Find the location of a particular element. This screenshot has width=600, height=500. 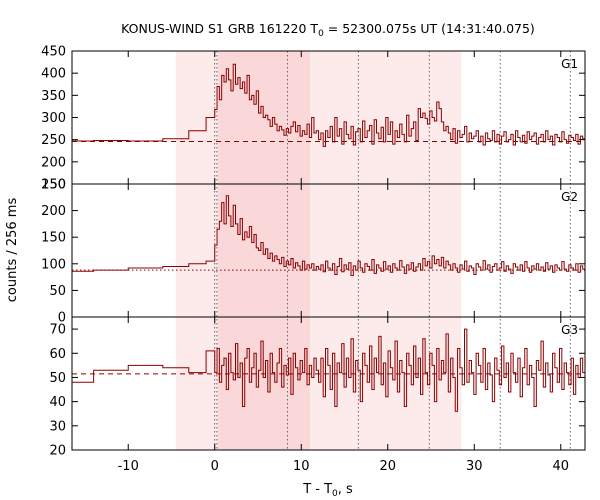

y-tick-label: 20 is located at coordinates (57, 451).